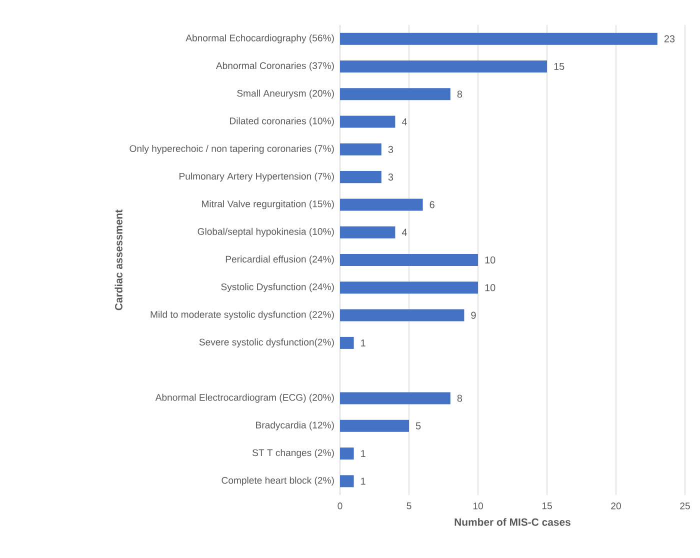 Image resolution: width=700 pixels, height=558 pixels. I want to click on data-label: 5, so click(418, 426).